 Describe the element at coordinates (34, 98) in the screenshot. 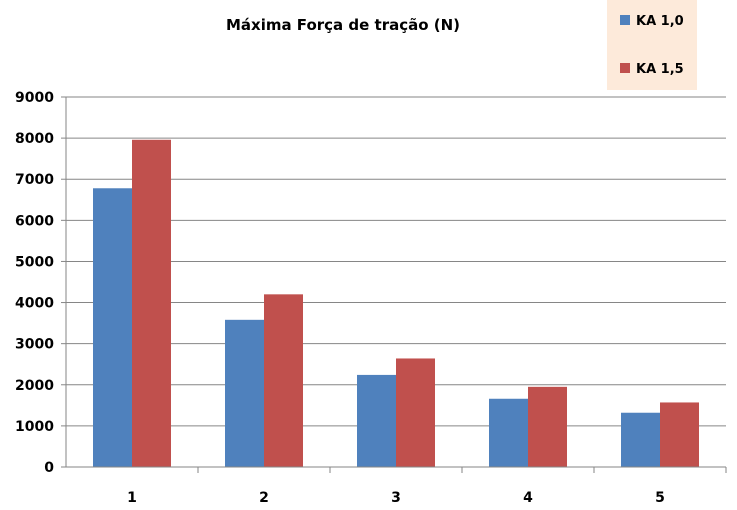

I see `y-tick-label: 9000` at that location.